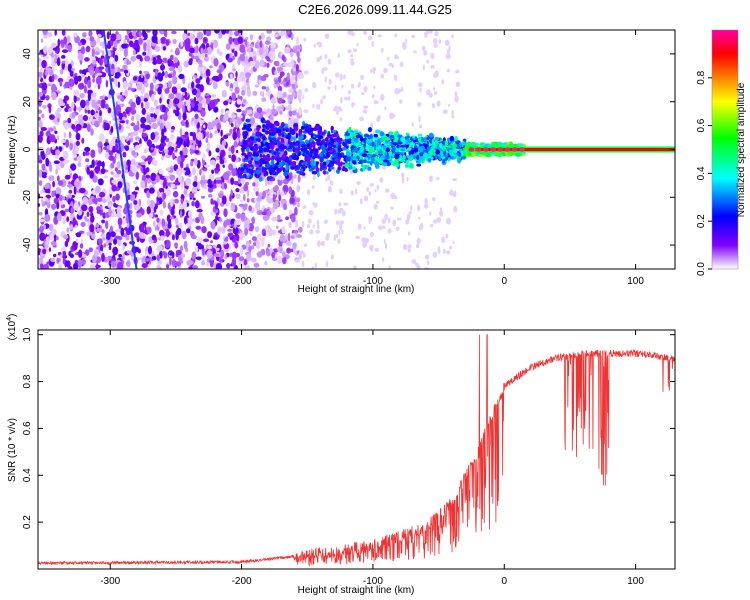 The width and height of the screenshot is (750, 600). What do you see at coordinates (575, 149) in the screenshot?
I see `carrier-band-inner` at bounding box center [575, 149].